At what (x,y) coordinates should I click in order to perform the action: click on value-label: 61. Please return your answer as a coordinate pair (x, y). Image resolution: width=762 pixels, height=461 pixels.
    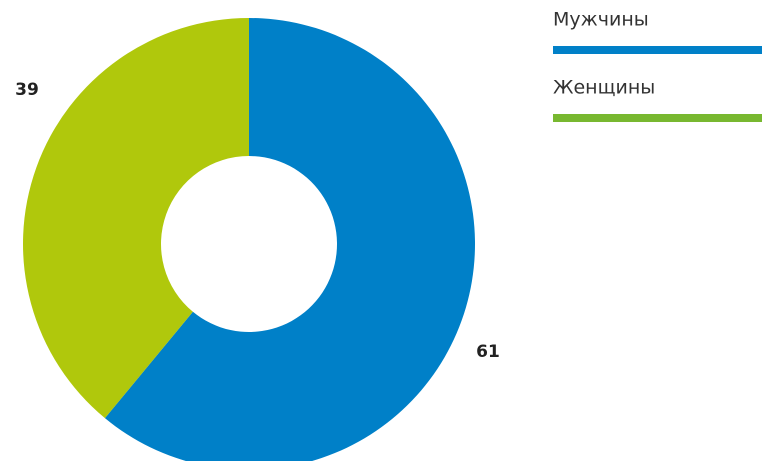
    Looking at the image, I should click on (488, 352).